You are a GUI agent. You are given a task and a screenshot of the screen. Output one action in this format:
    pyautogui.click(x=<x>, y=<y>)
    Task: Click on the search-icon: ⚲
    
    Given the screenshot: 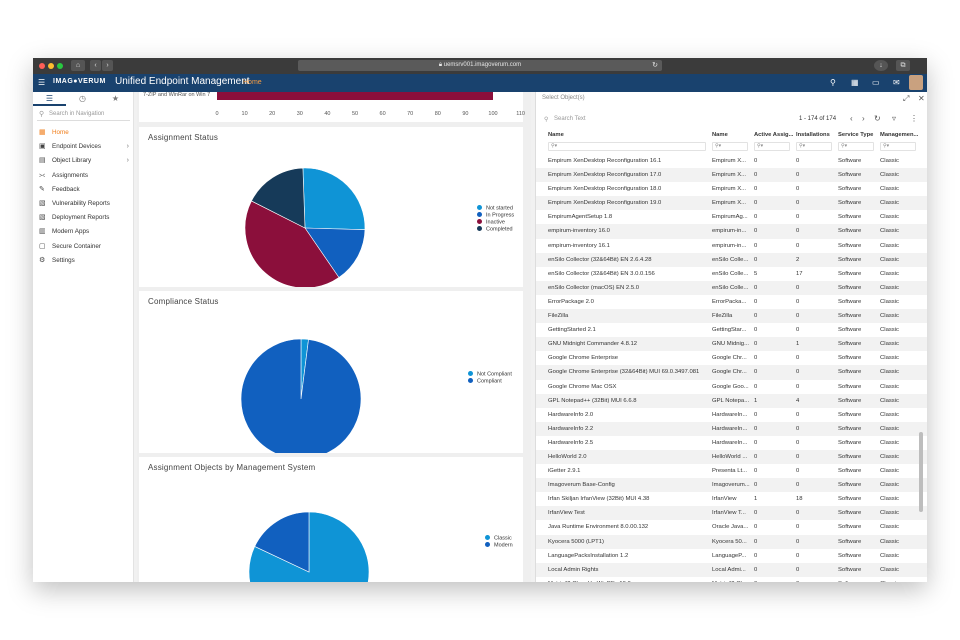 What is the action you would take?
    pyautogui.click(x=833, y=82)
    